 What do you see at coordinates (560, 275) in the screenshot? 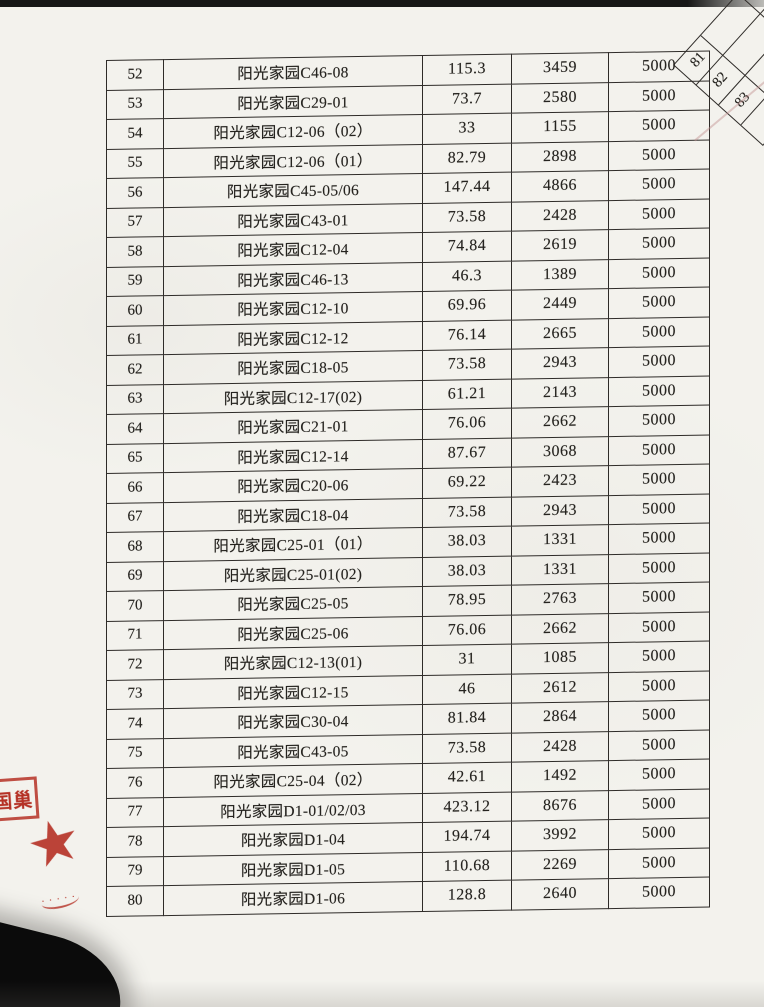
I see `cell-value: 1389` at bounding box center [560, 275].